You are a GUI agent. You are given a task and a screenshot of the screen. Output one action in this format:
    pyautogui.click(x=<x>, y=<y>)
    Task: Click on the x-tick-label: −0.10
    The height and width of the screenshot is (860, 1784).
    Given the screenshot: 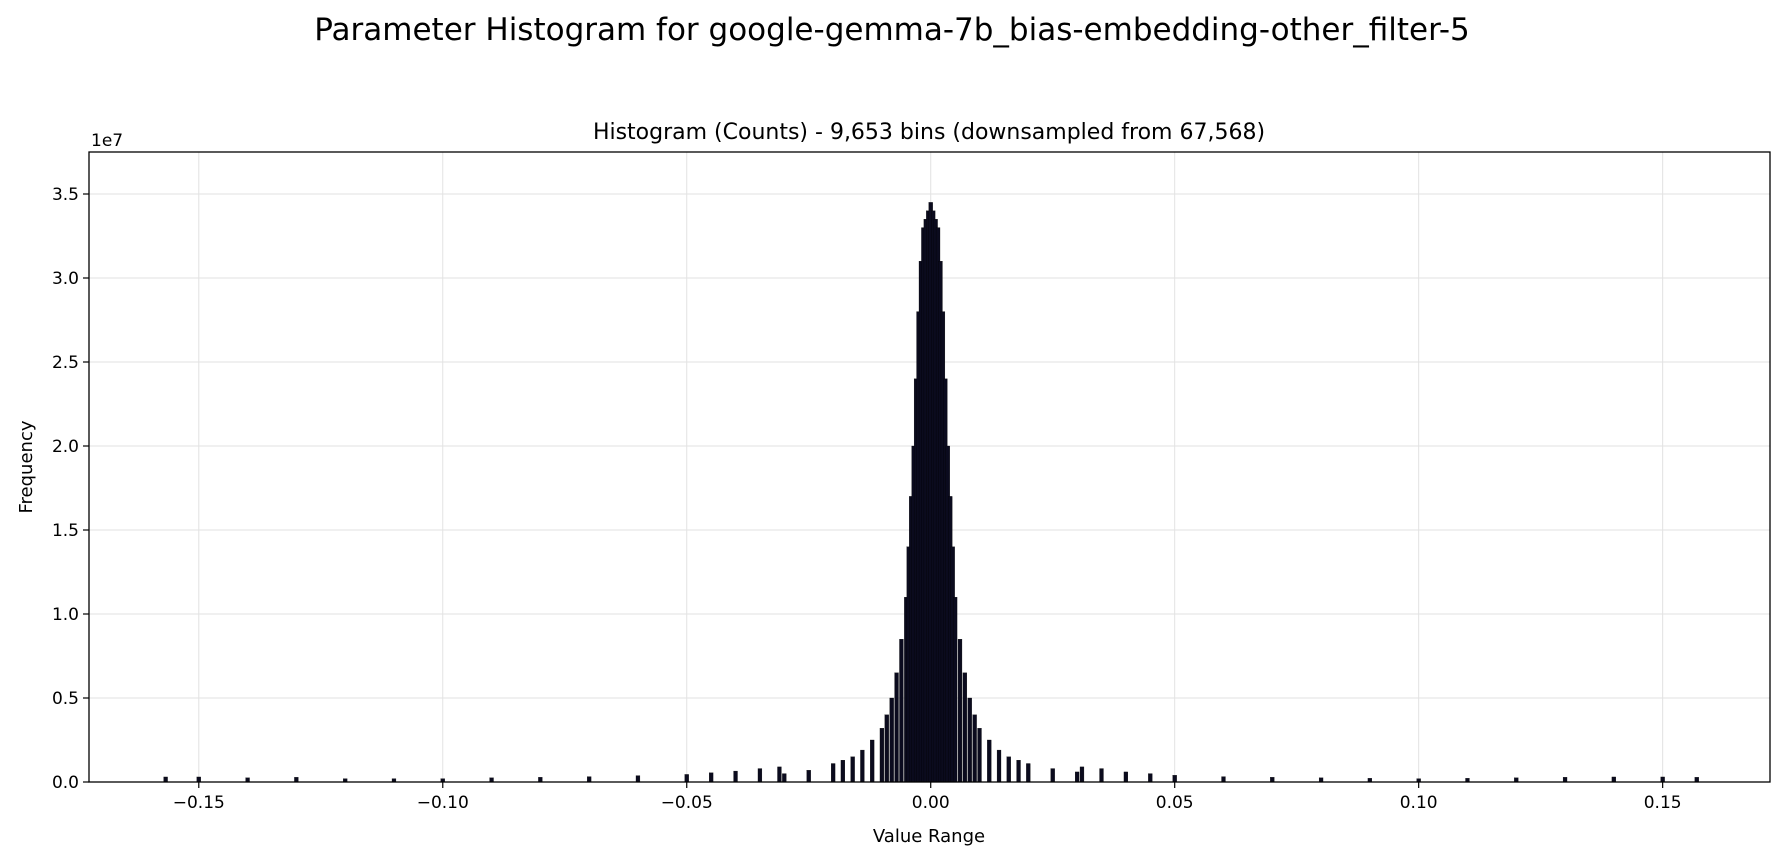 What is the action you would take?
    pyautogui.click(x=443, y=803)
    